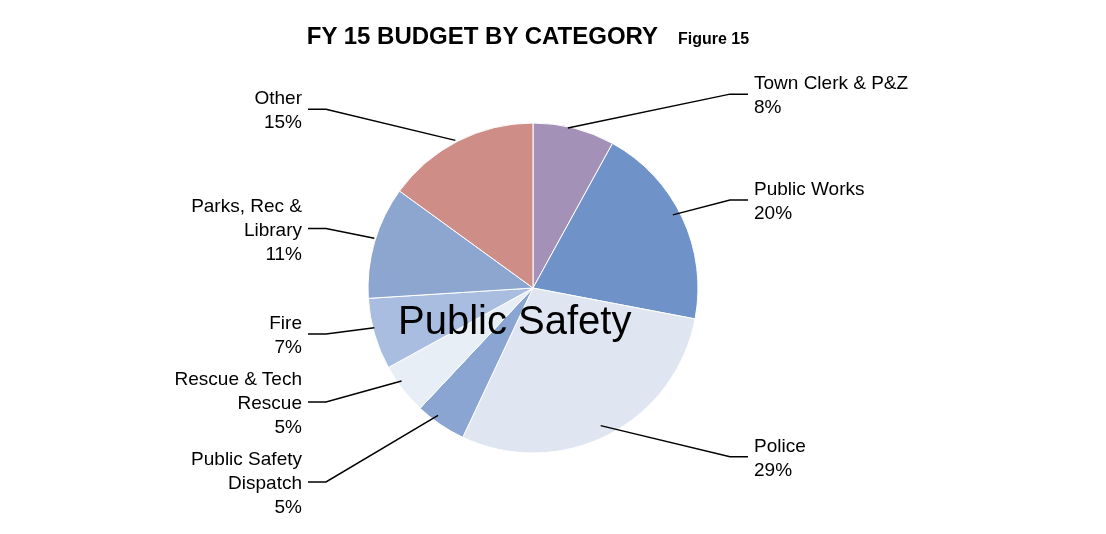 This screenshot has width=1106, height=534. What do you see at coordinates (809, 188) in the screenshot?
I see `slice-label: Public Works` at bounding box center [809, 188].